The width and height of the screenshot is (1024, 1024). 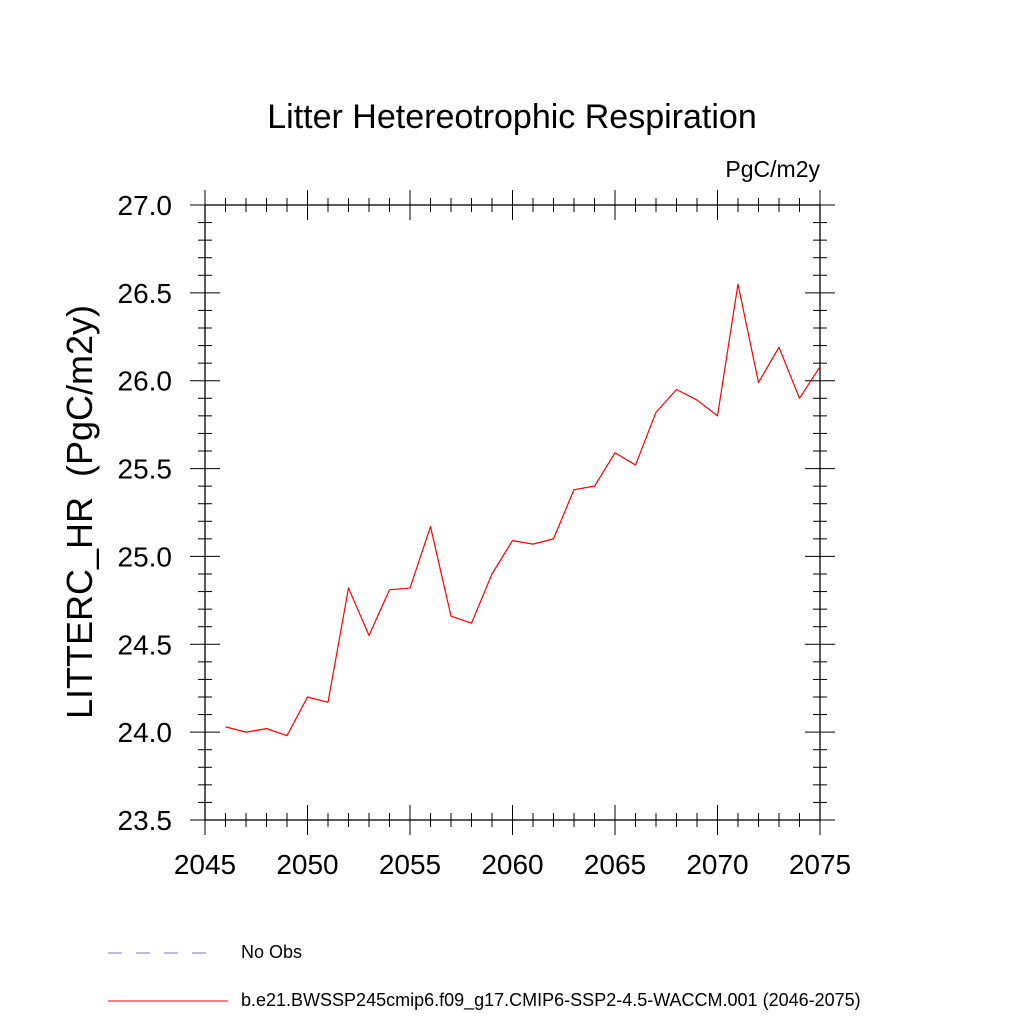 What do you see at coordinates (145, 644) in the screenshot?
I see `y-tick-label: 24.5` at bounding box center [145, 644].